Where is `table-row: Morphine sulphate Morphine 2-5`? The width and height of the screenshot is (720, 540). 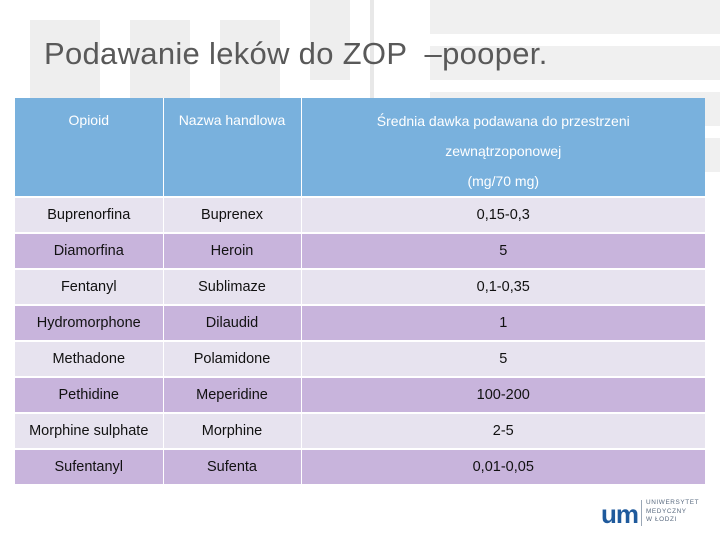 table-row: Morphine sulphate Morphine 2-5 is located at coordinates (360, 431).